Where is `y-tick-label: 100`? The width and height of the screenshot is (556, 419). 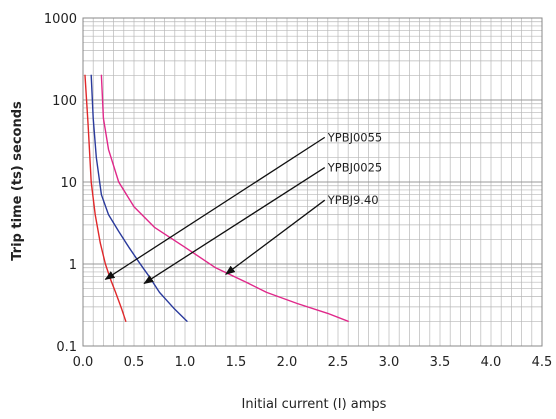 y-tick-label: 100 is located at coordinates (64, 101).